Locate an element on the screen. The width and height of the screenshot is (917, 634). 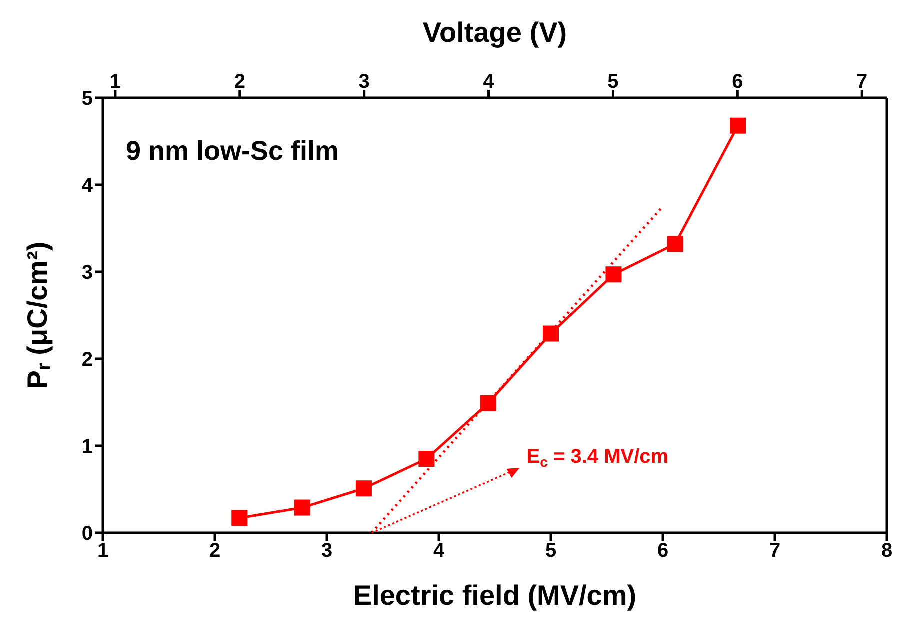
x-tick-label: 3 is located at coordinates (327, 551).